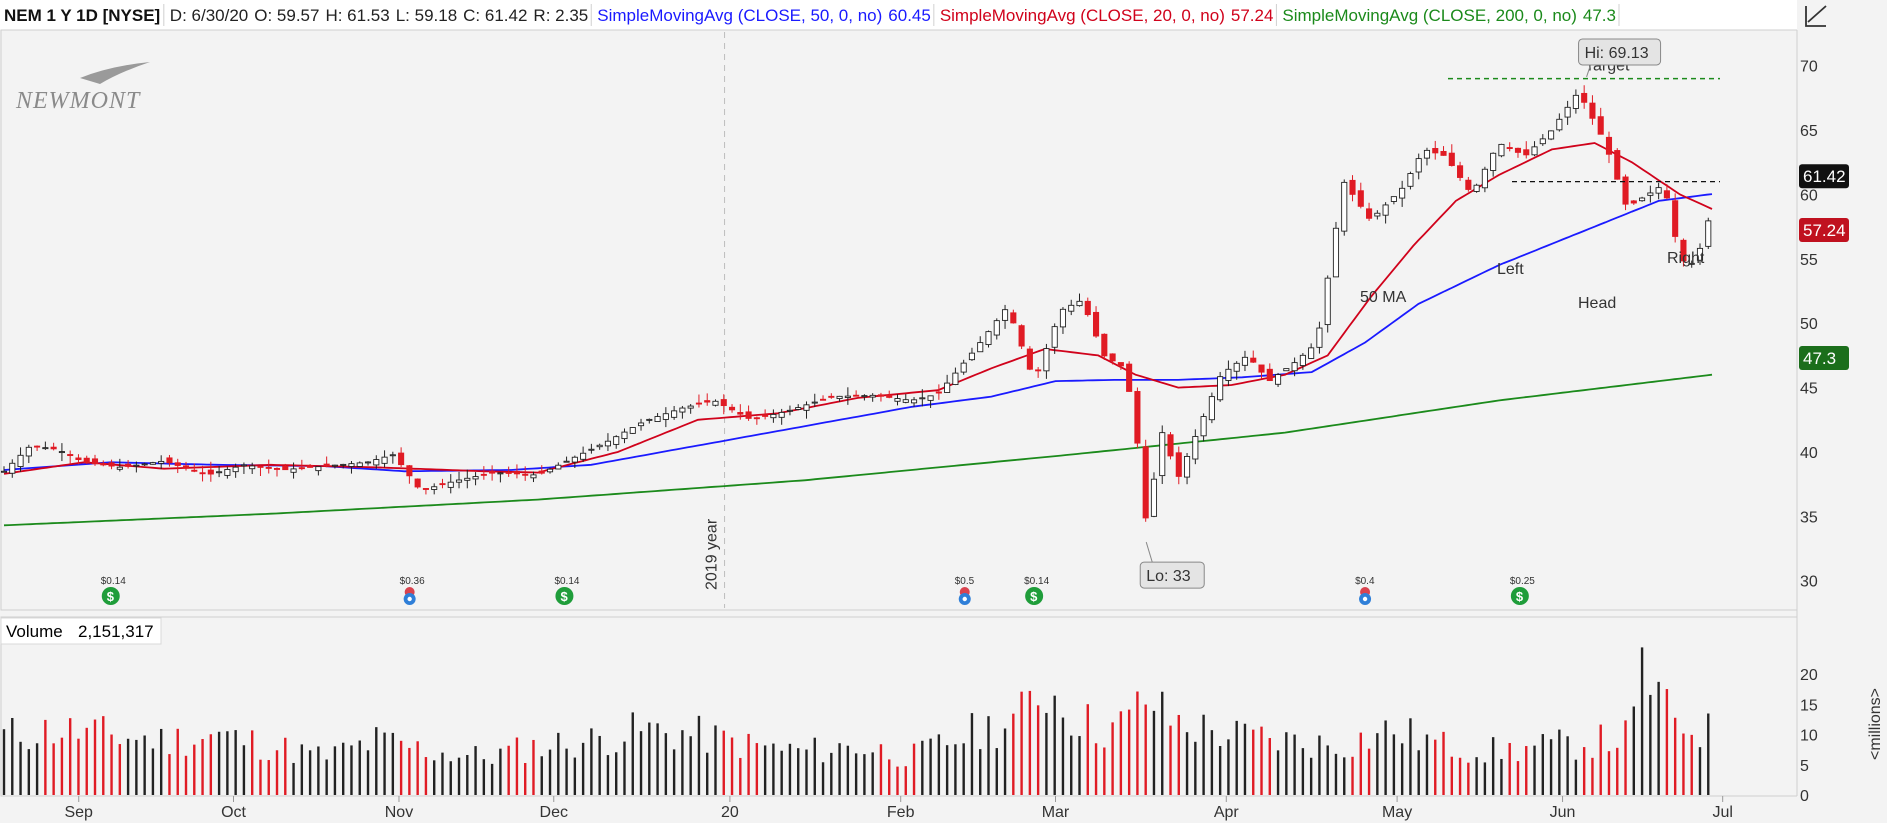 The width and height of the screenshot is (1887, 823). I want to click on time-axis: Sep Oct Nov Dec 20 Feb Mar Apr May Jun Jul, so click(898, 808).